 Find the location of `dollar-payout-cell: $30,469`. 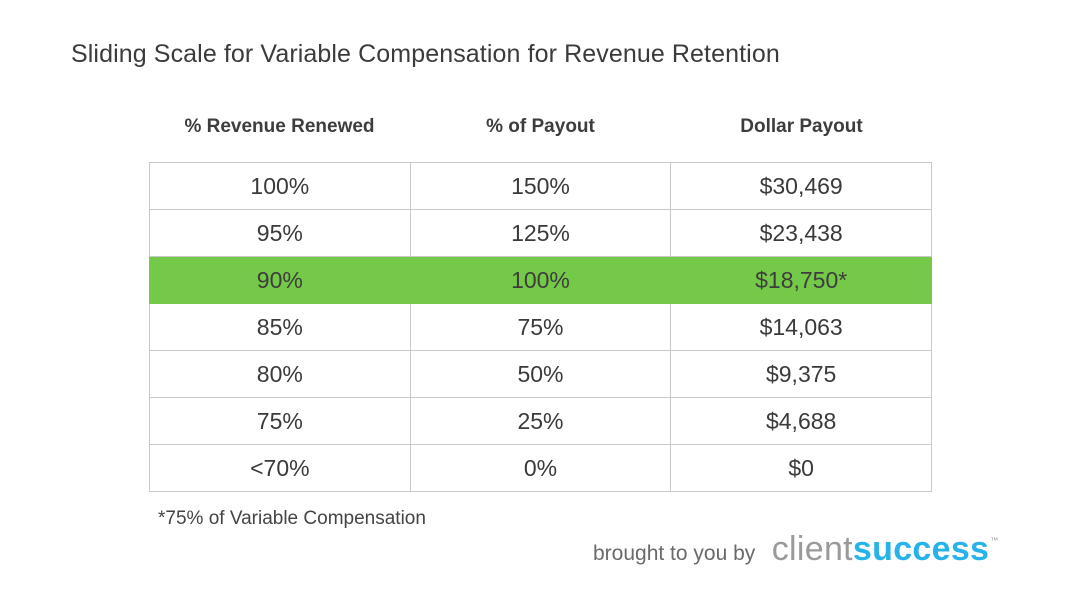

dollar-payout-cell: $30,469 is located at coordinates (801, 186).